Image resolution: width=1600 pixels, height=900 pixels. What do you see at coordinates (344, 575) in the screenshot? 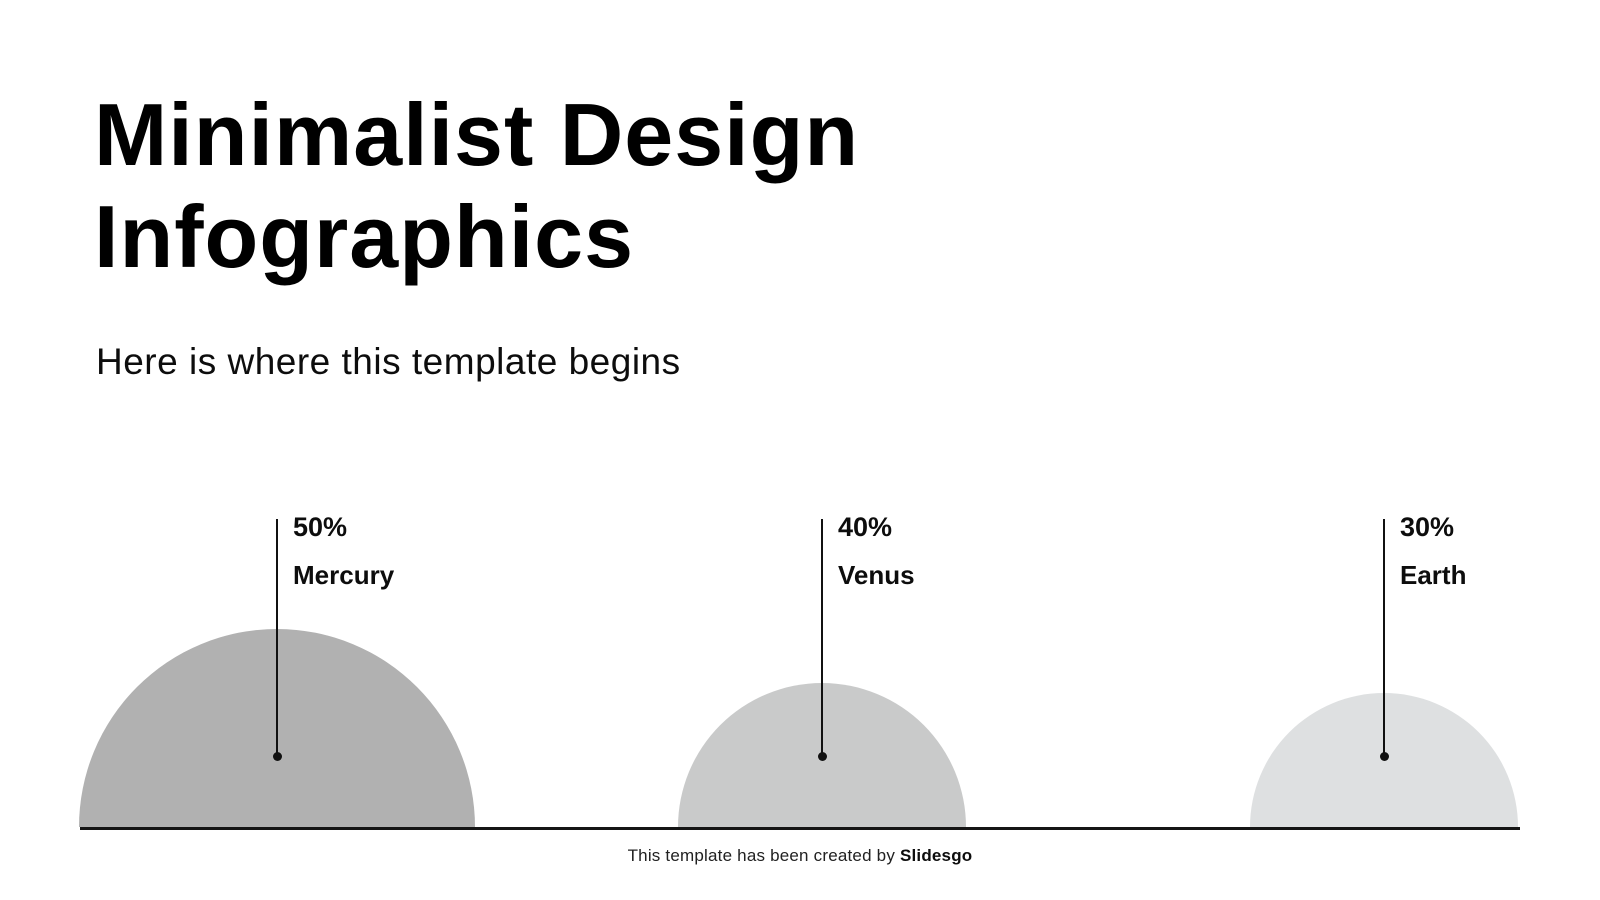
I see `planet-label-mercury: Mercury` at bounding box center [344, 575].